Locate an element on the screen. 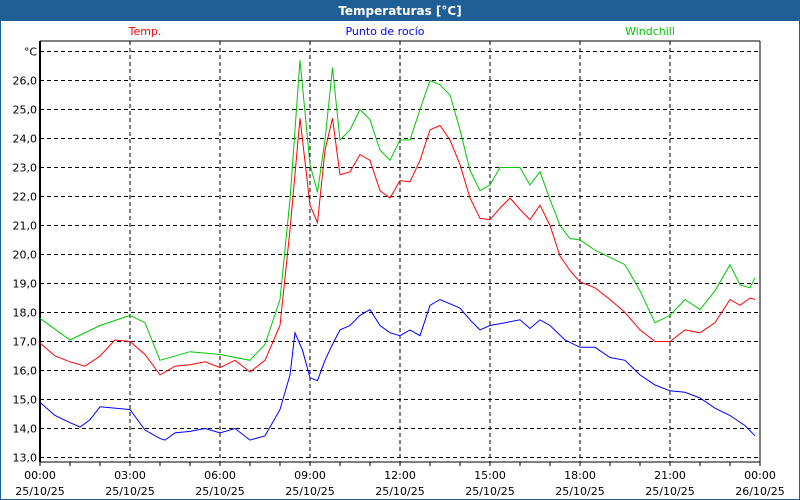  y-tick-label: 22,0 is located at coordinates (25, 197).